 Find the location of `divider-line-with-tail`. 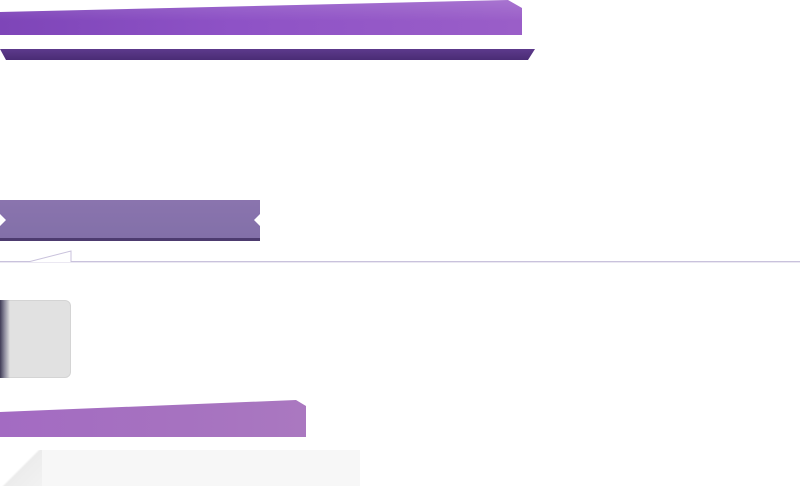

divider-line-with-tail is located at coordinates (400, 256).